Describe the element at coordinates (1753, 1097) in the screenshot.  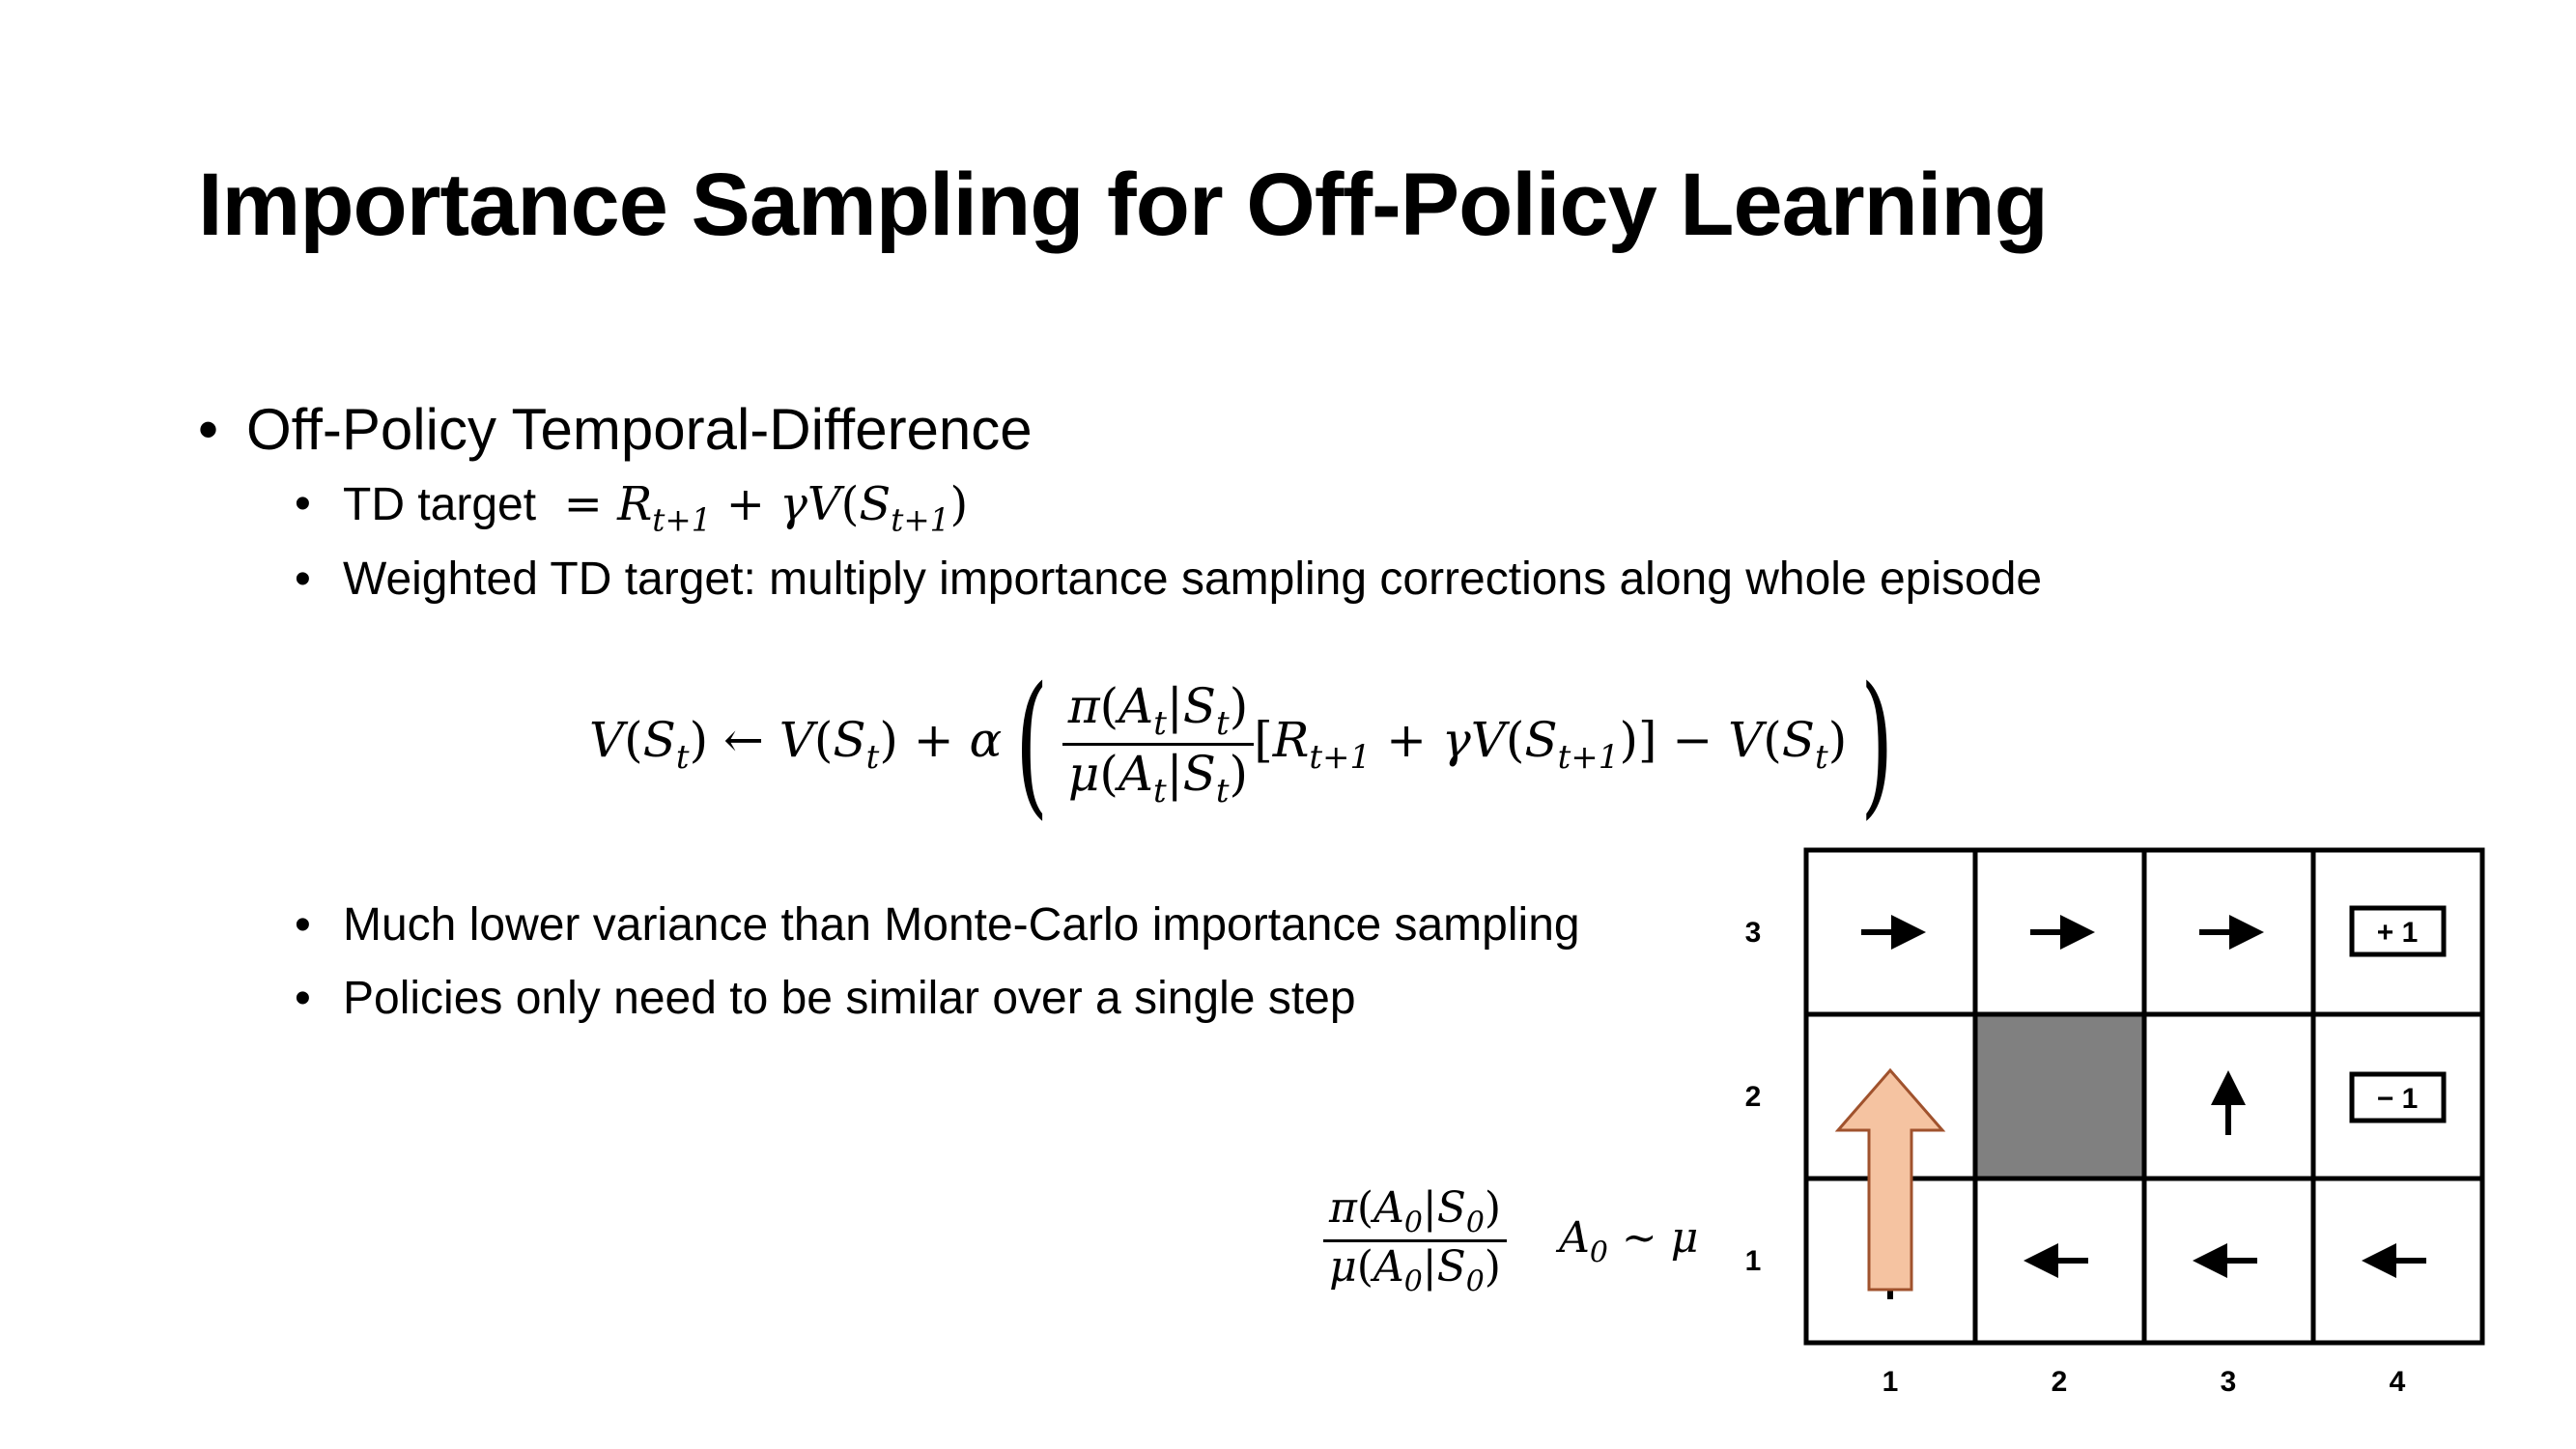
I see `row-label-2: 2` at that location.